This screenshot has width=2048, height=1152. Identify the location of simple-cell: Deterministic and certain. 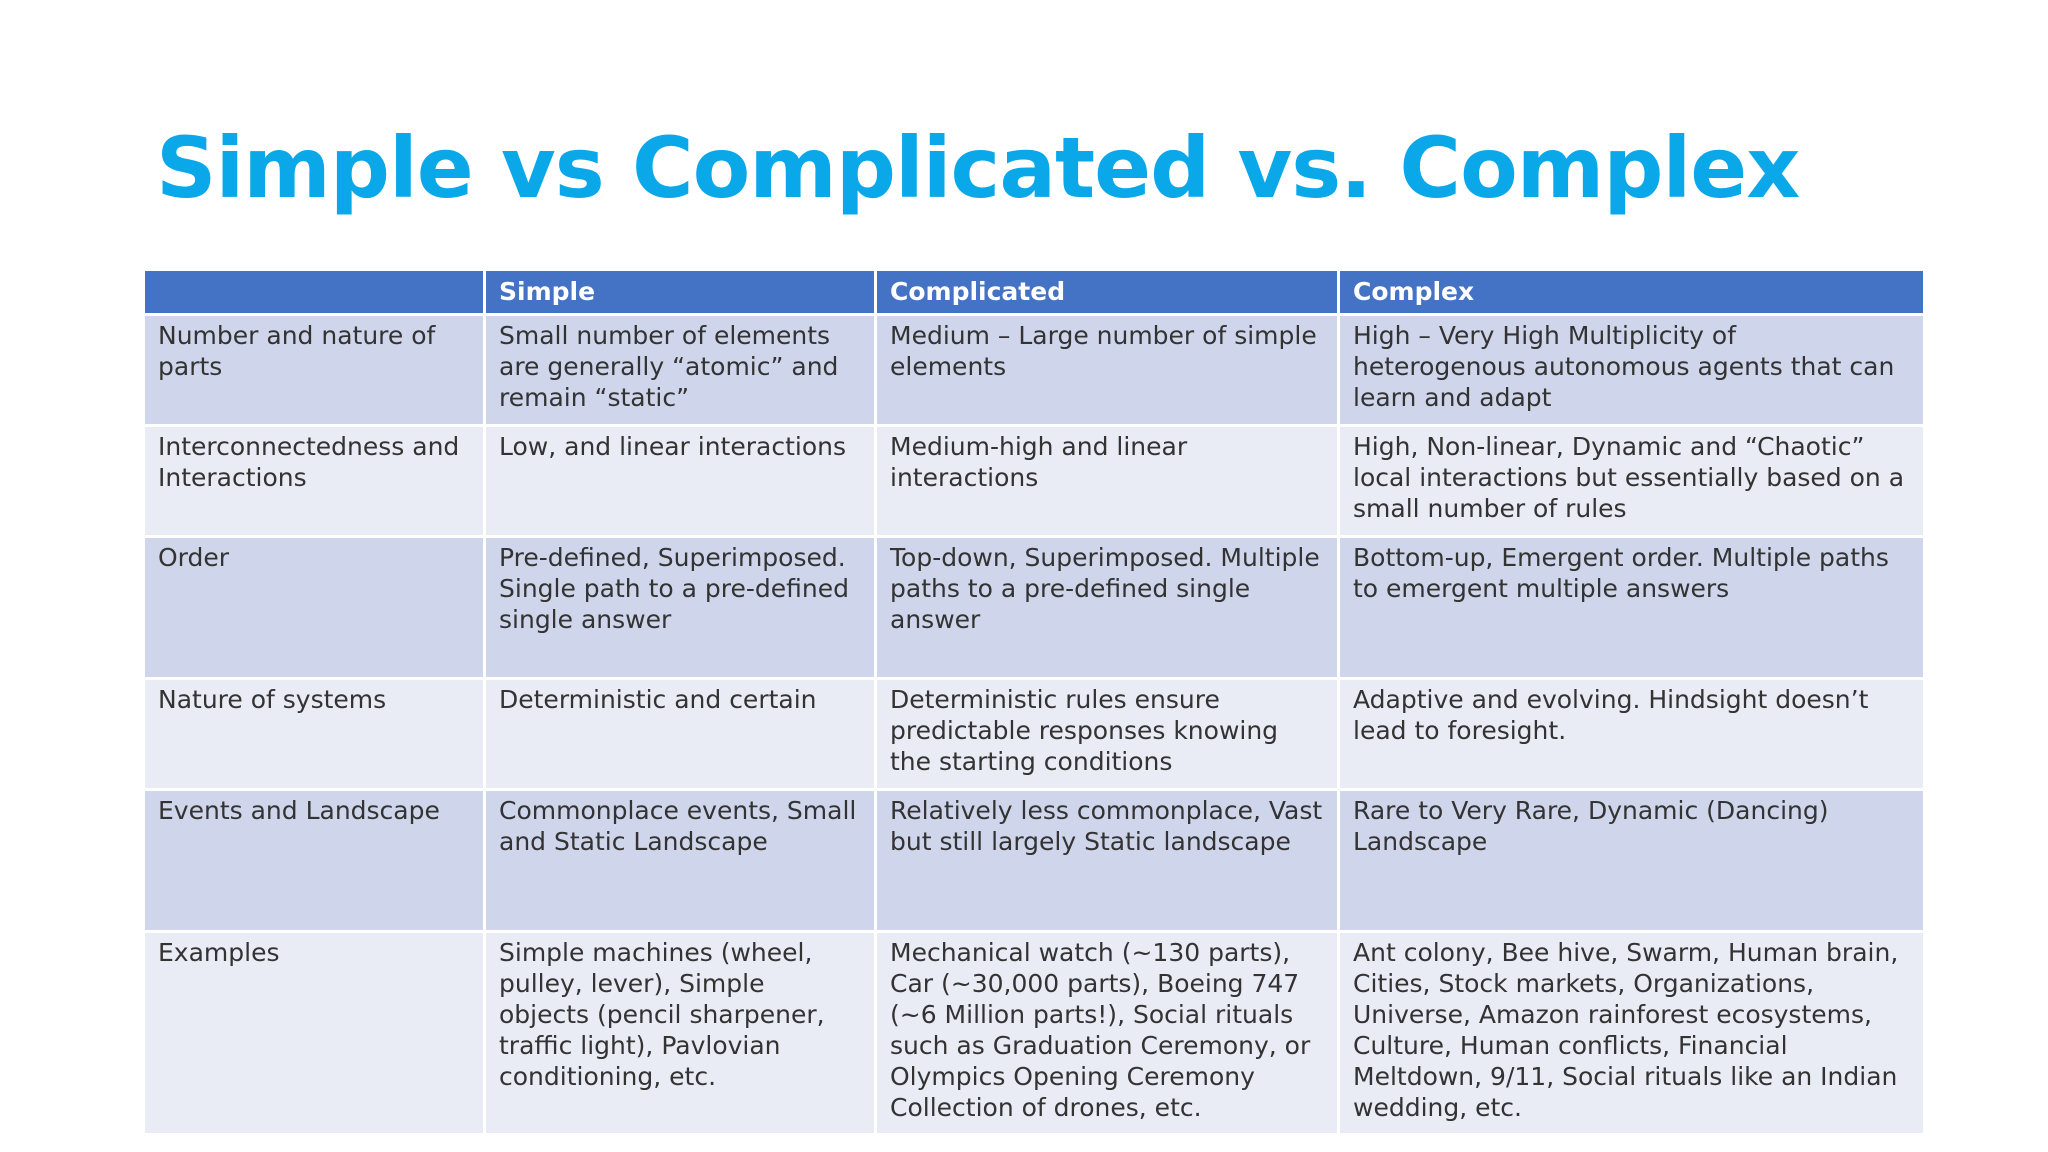
(680, 734).